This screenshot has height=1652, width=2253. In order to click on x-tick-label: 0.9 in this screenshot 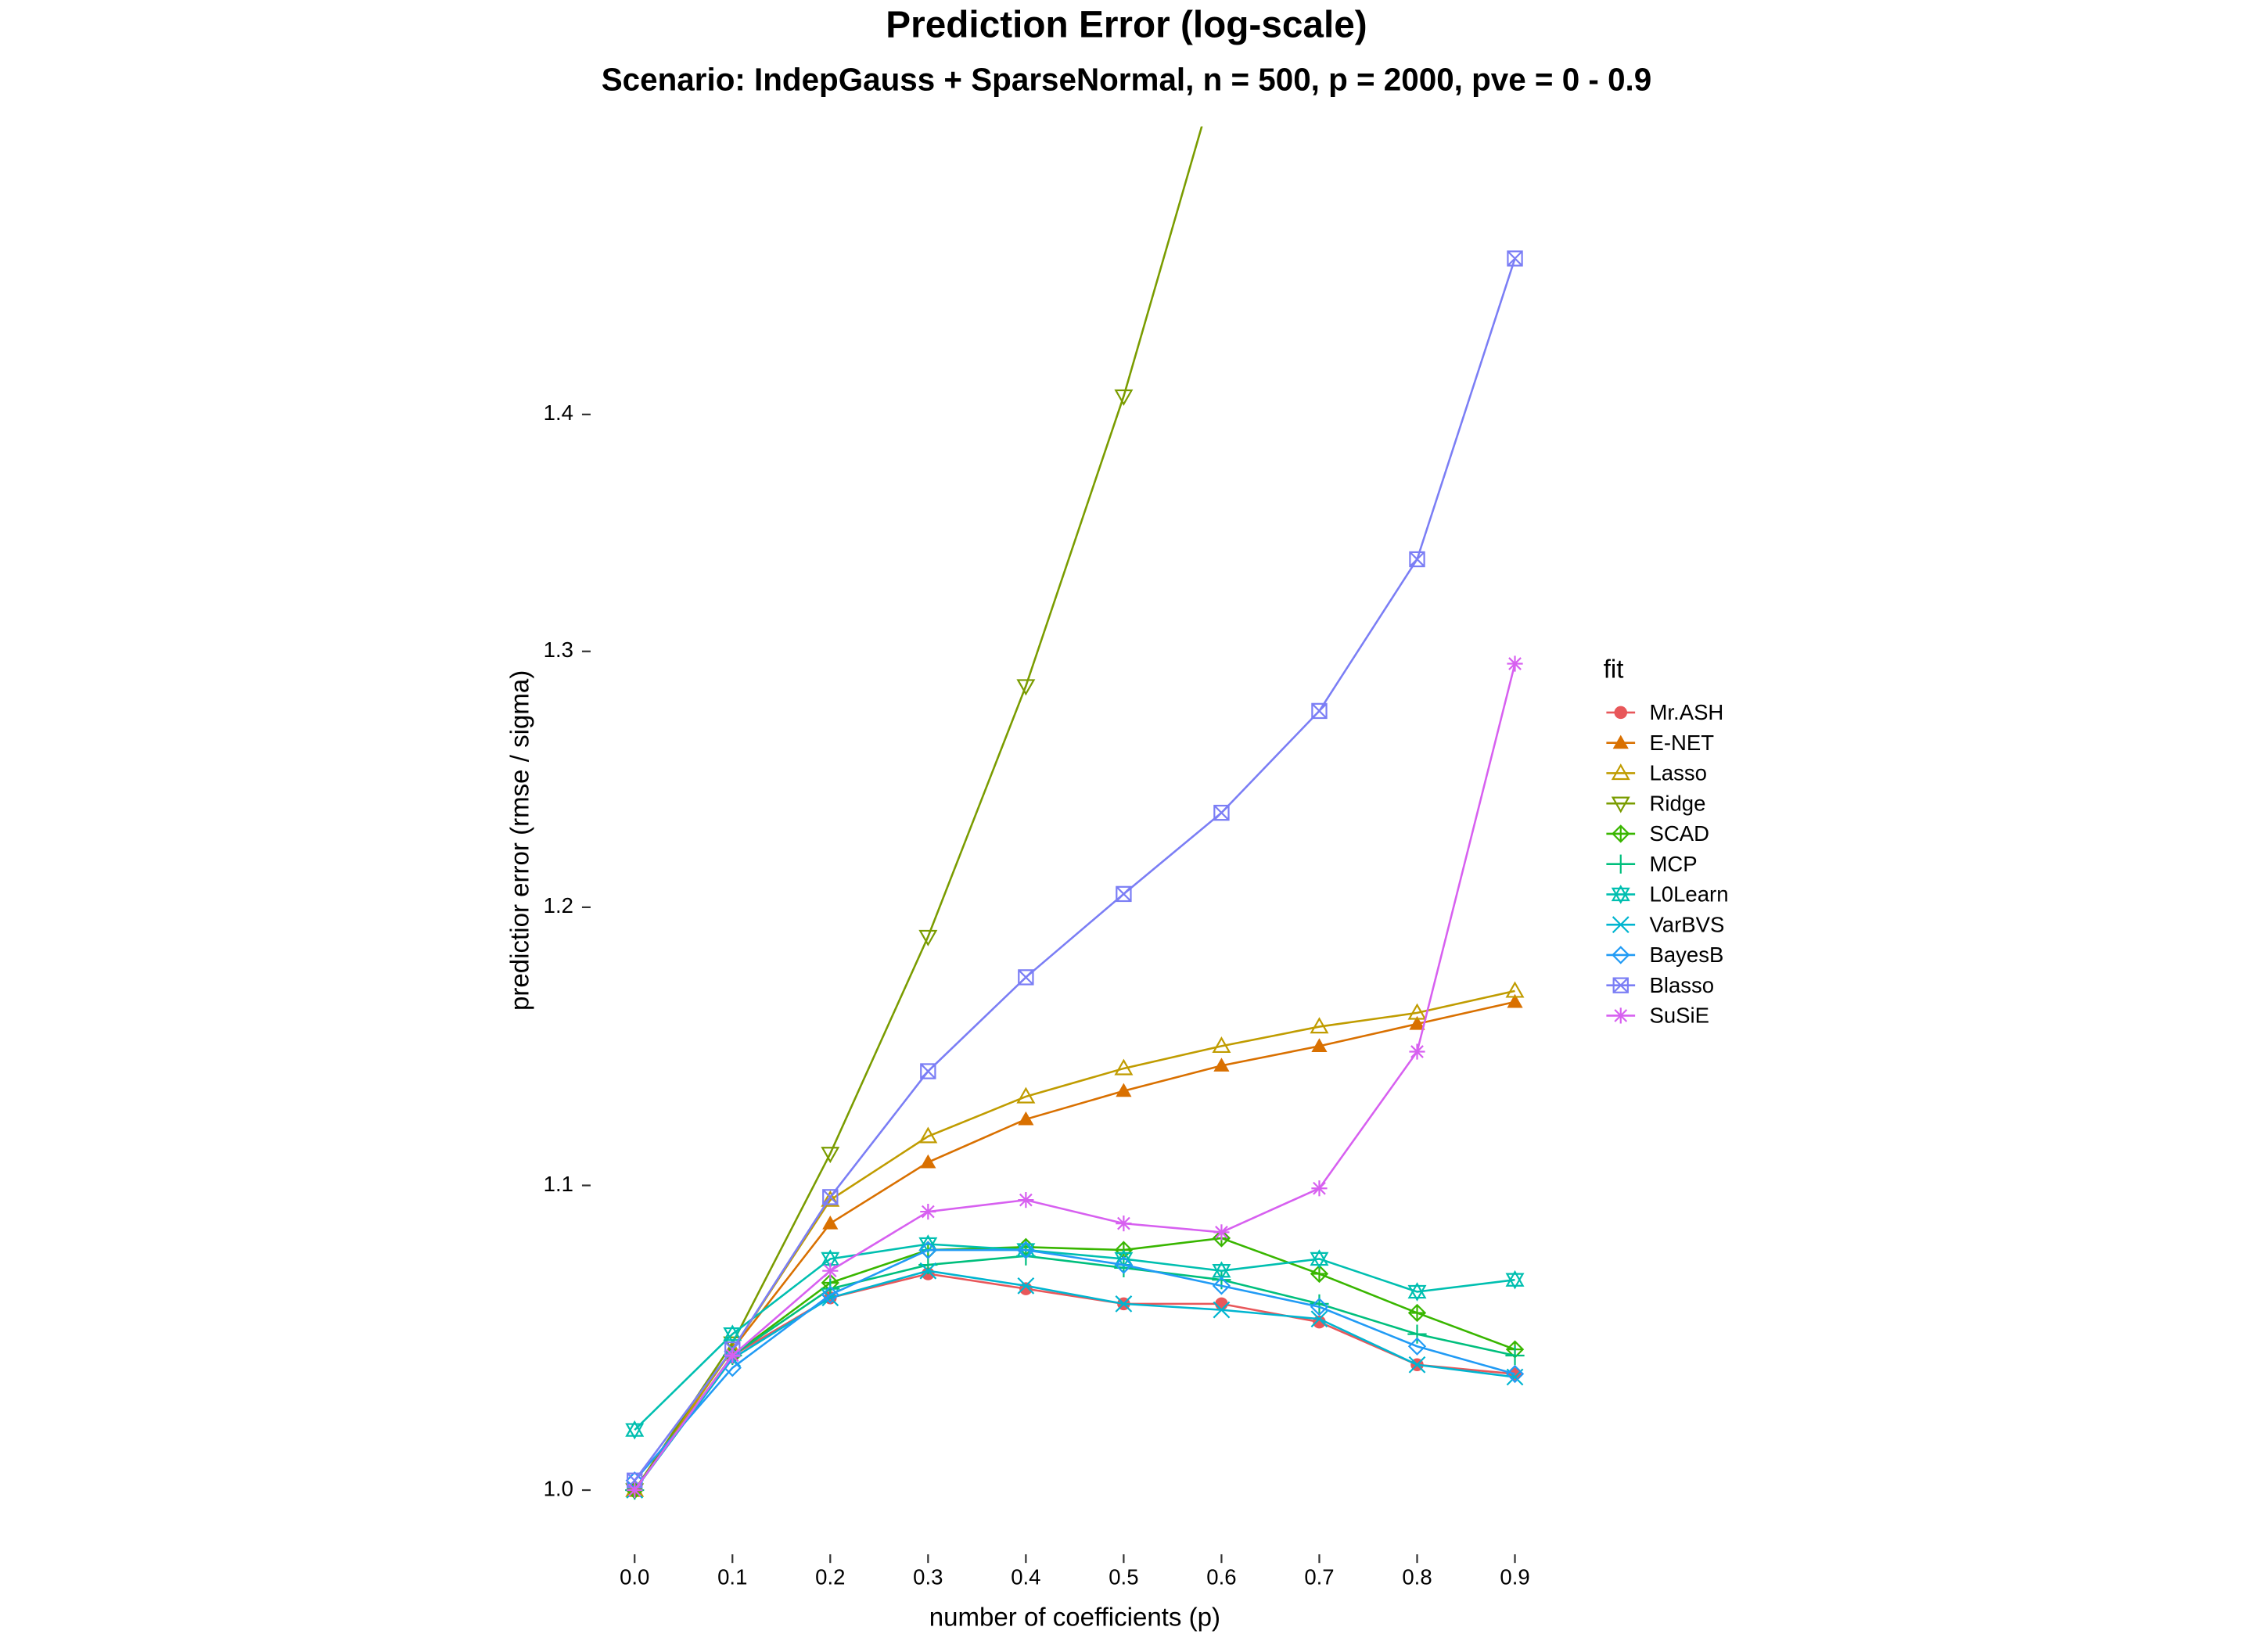, I will do `click(1515, 1577)`.